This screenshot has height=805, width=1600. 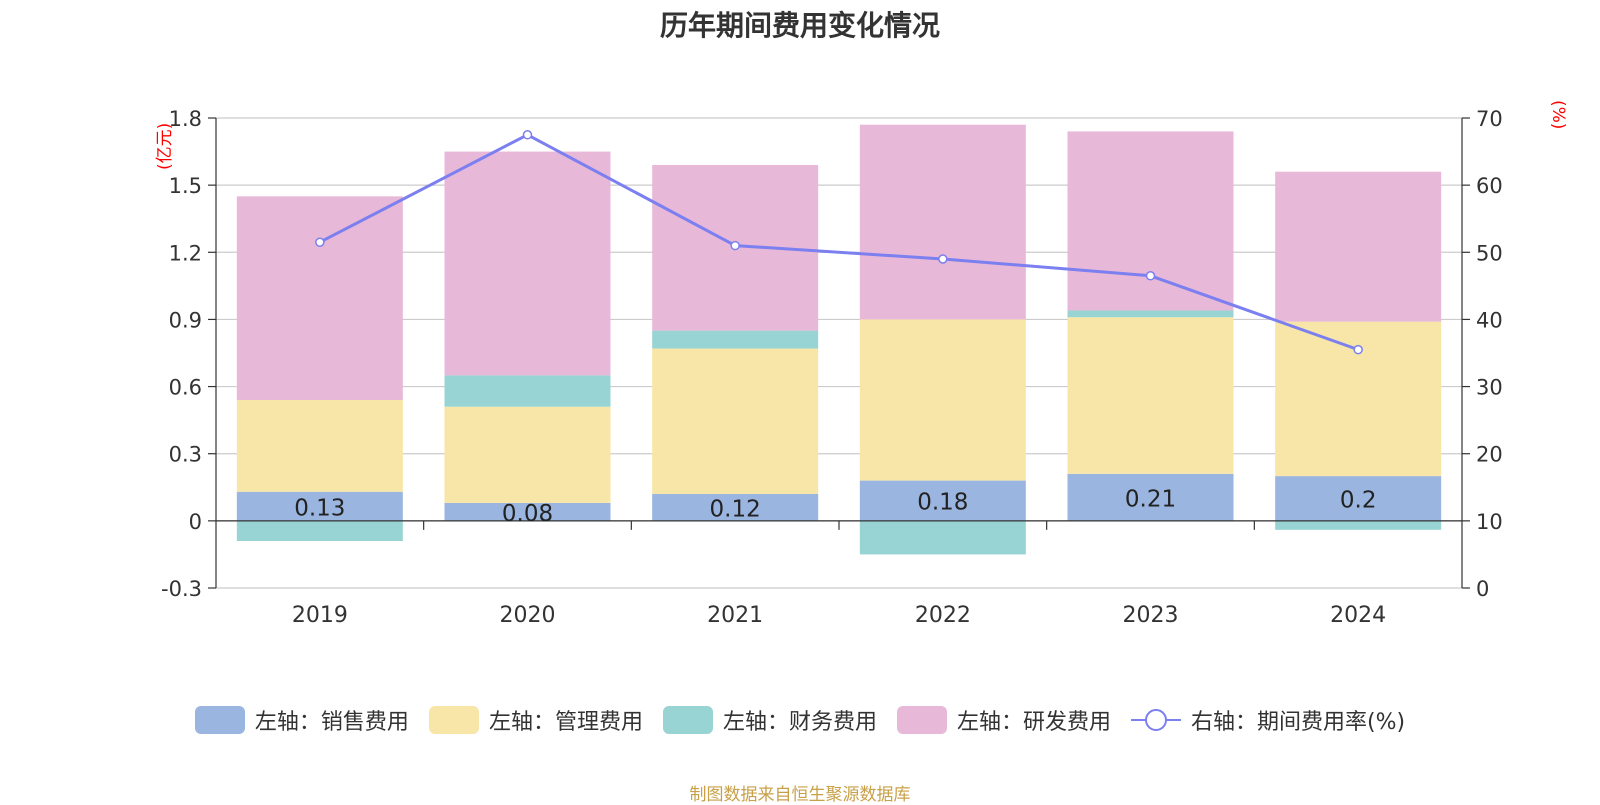 I want to click on bar-segment-1-2023, so click(x=1150, y=497).